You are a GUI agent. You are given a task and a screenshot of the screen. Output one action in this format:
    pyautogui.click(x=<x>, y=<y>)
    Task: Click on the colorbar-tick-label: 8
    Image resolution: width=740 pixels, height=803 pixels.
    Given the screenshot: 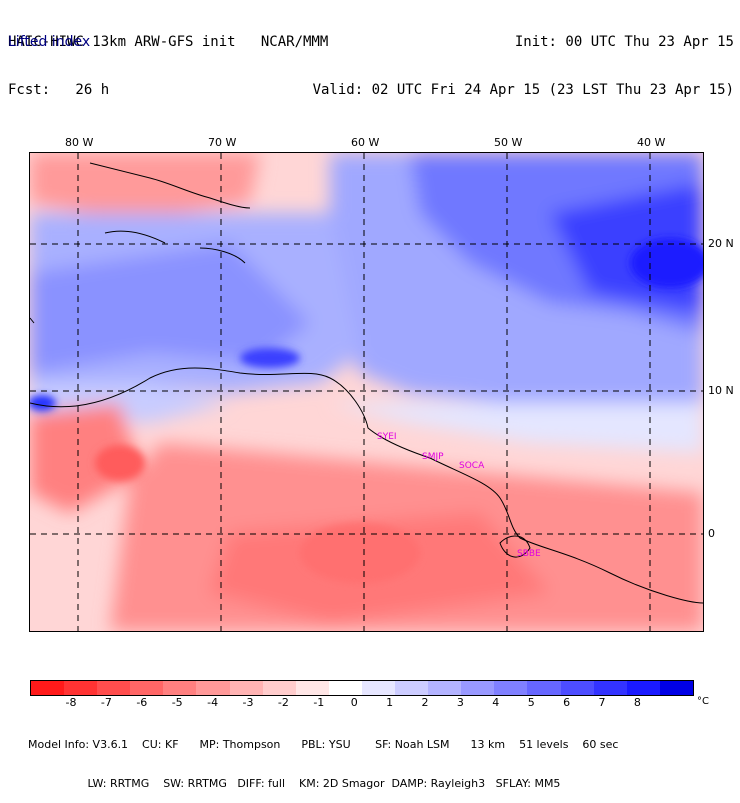 What is the action you would take?
    pyautogui.click(x=637, y=702)
    